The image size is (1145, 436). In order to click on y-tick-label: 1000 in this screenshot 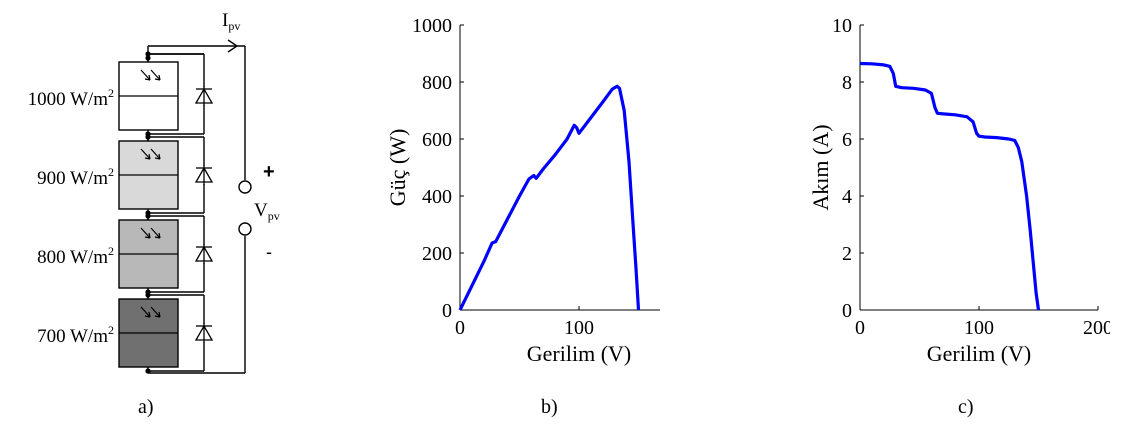, I will do `click(432, 26)`.